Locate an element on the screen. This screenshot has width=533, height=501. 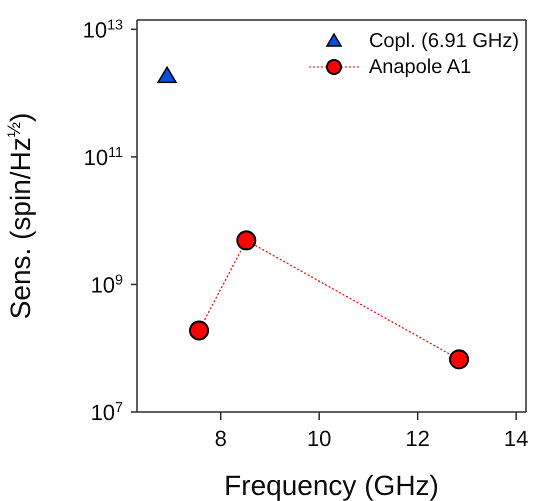
x-tick-label: 8 is located at coordinates (220, 438).